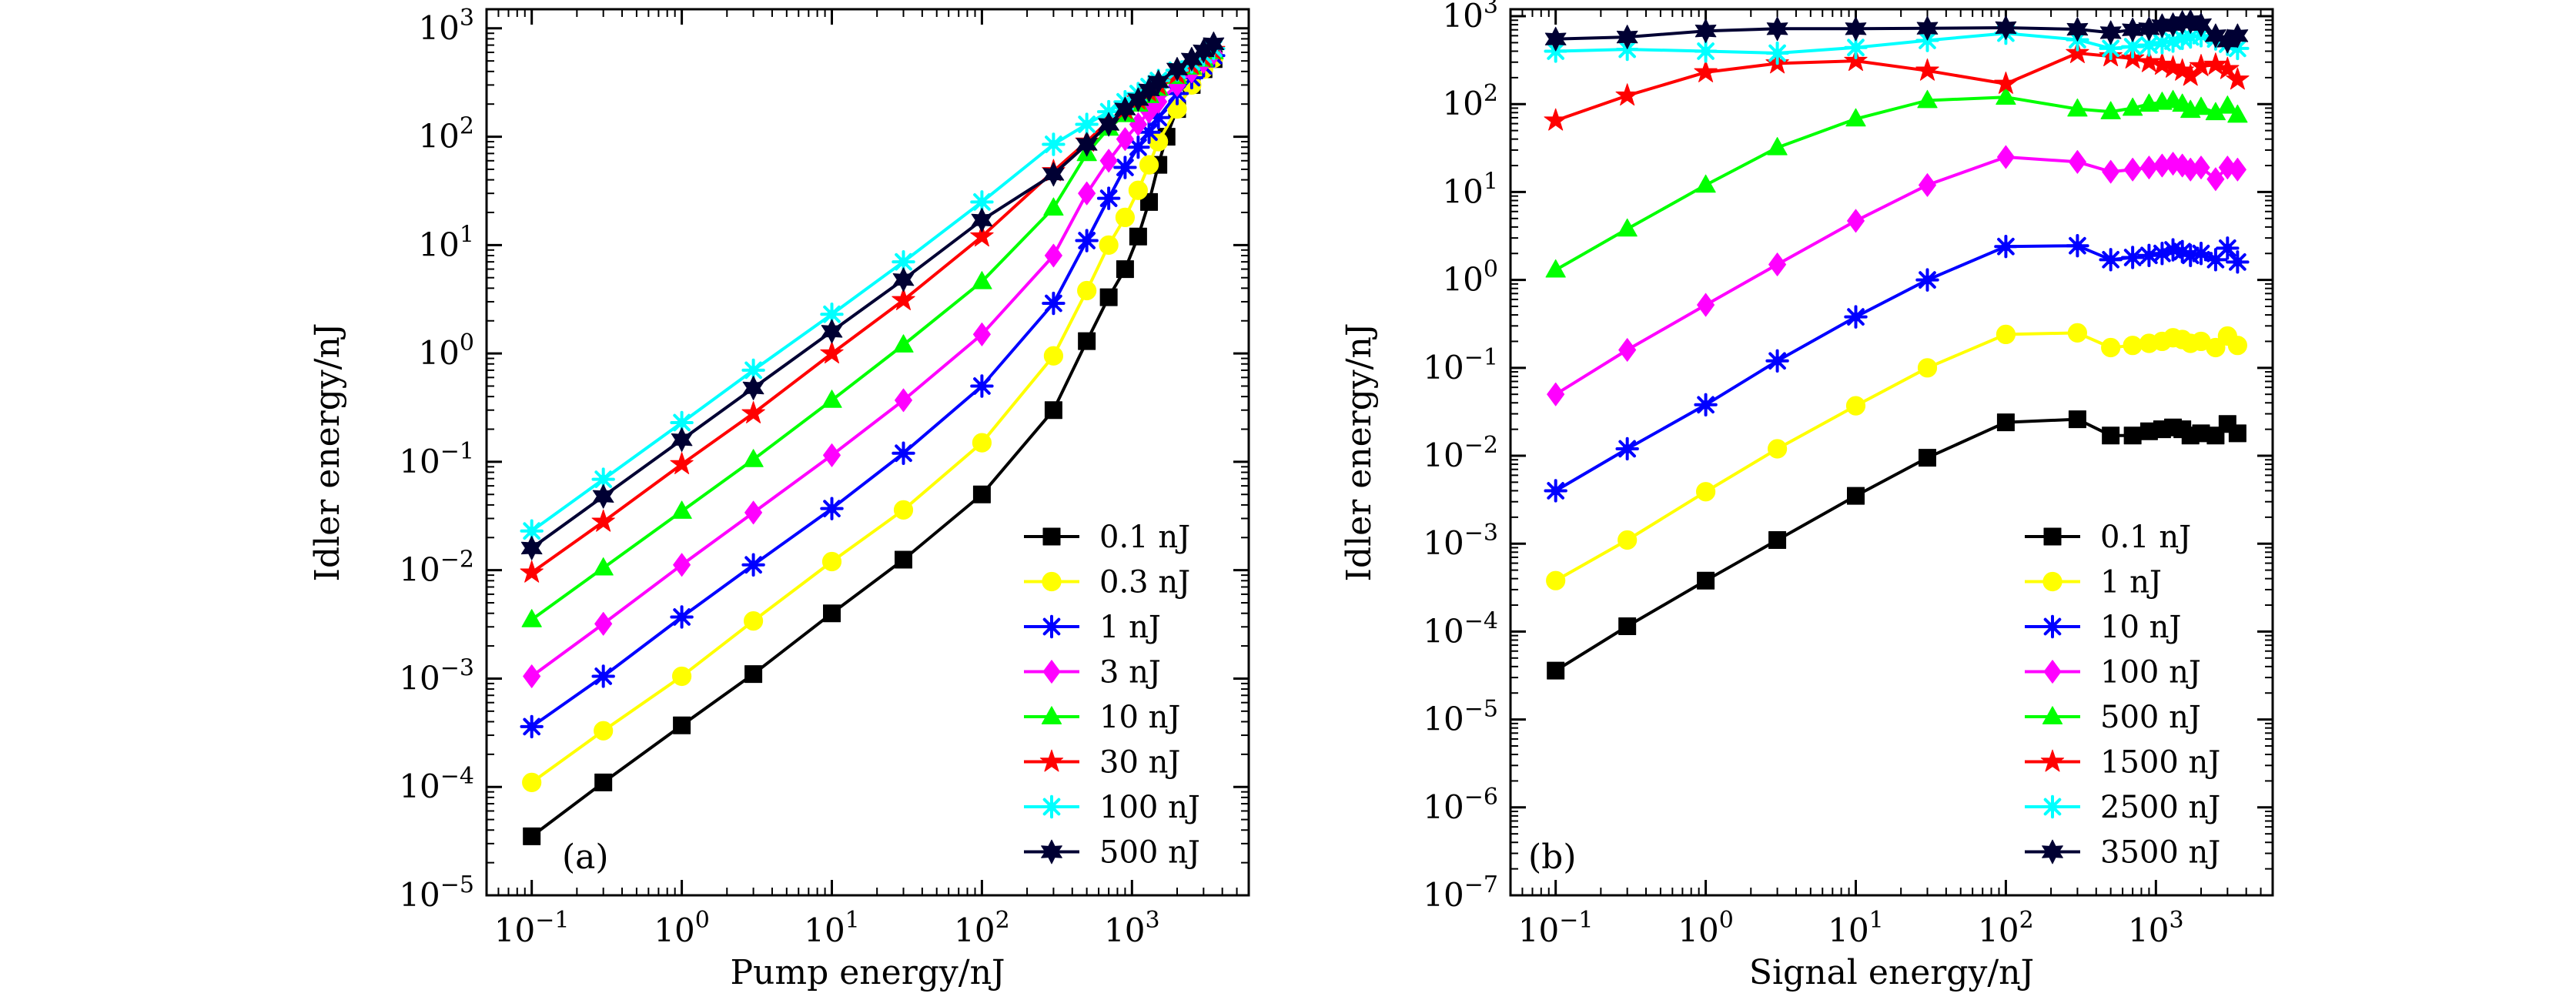 This screenshot has width=2576, height=1000. I want to click on legend-item: 1 nJ, so click(2094, 582).